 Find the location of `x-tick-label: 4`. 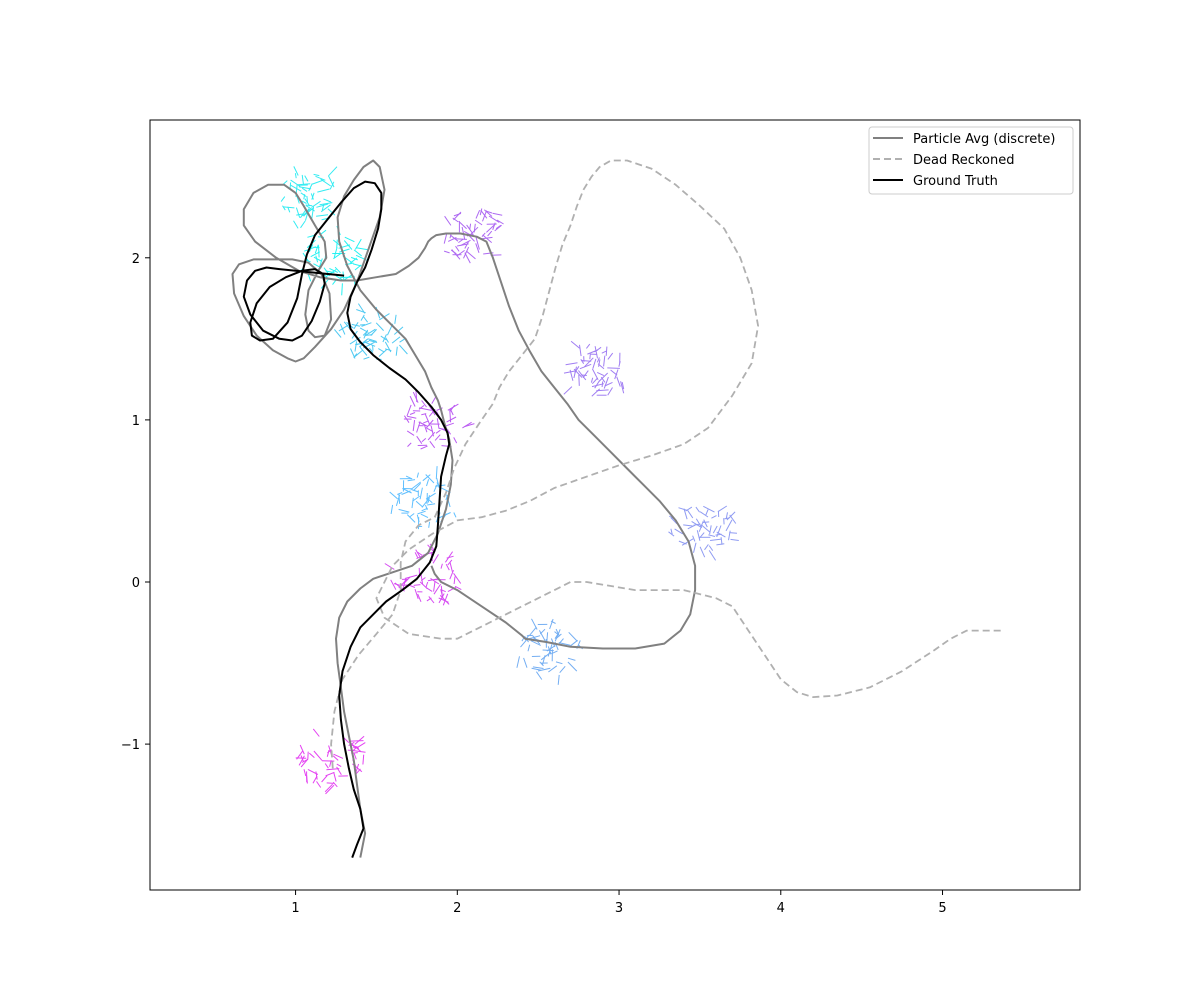

x-tick-label: 4 is located at coordinates (781, 908).